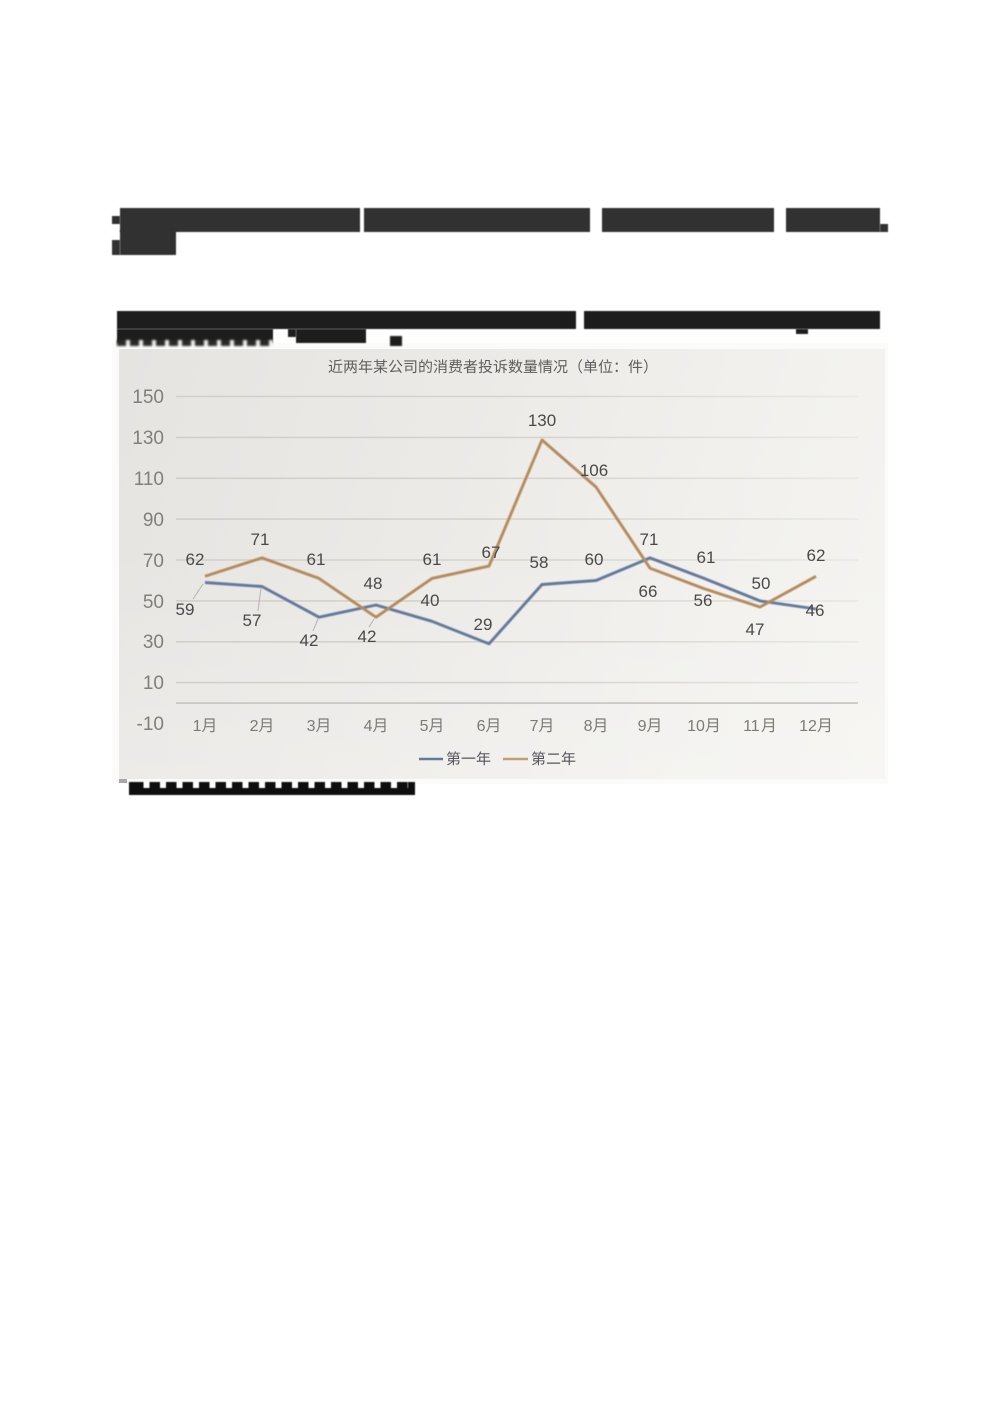 This screenshot has height=1415, width=1000. Describe the element at coordinates (483, 624) in the screenshot. I see `svg-text: 29` at that location.